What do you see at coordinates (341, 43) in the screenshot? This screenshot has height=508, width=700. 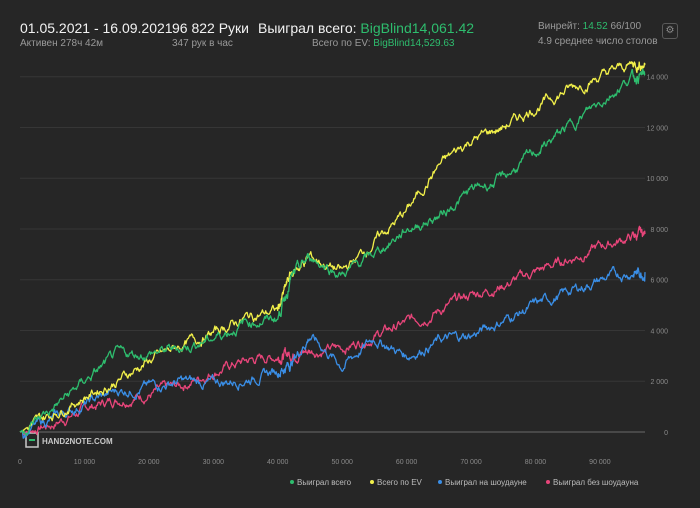 I see `total-ev-label: Всего по EV:` at bounding box center [341, 43].